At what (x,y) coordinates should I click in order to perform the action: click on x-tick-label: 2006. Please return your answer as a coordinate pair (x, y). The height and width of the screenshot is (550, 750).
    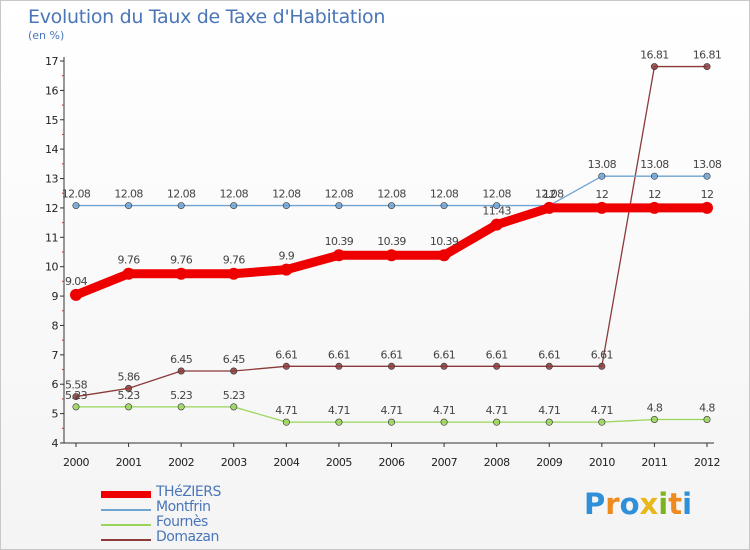
    Looking at the image, I should click on (392, 462).